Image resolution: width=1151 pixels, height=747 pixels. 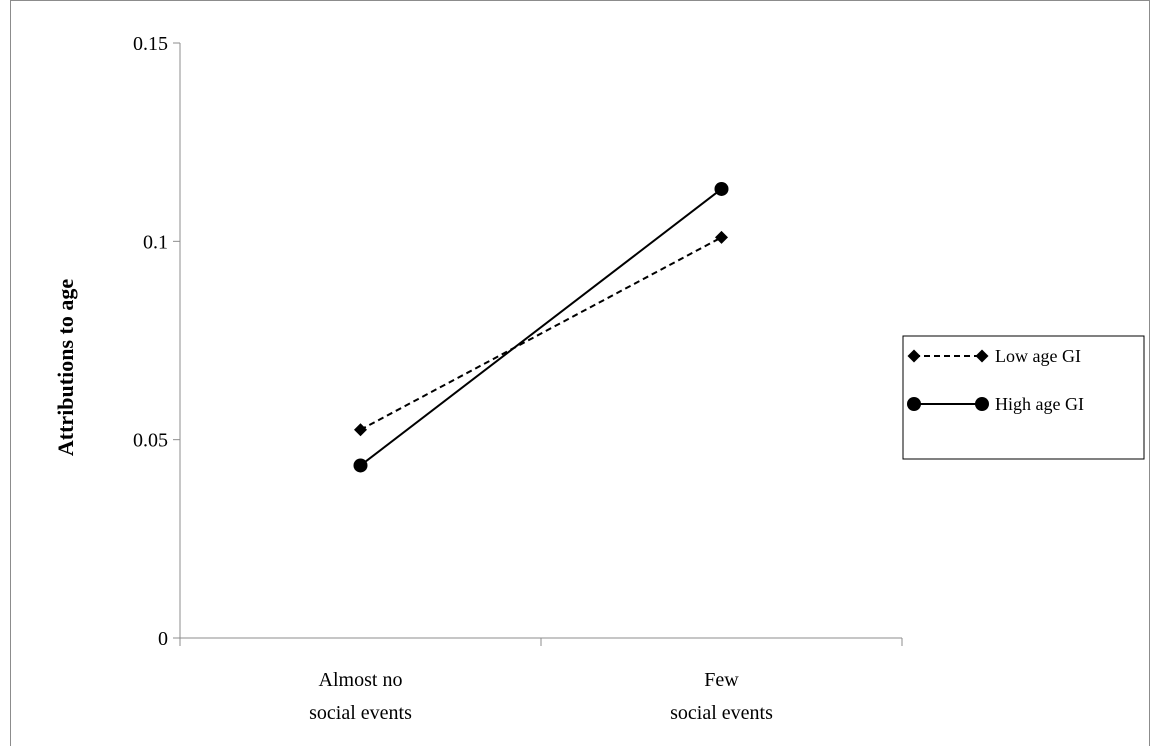 I want to click on legend-item: Low age GI, so click(x=994, y=356).